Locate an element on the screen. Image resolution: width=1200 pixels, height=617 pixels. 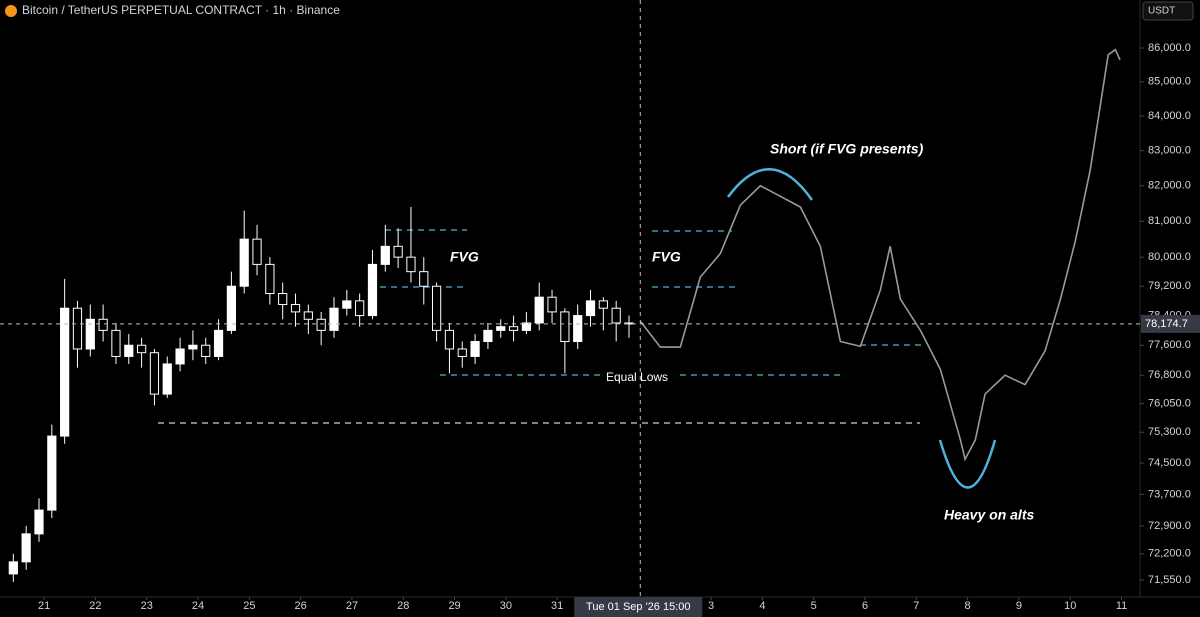
y-tick-label: 85,000.0 is located at coordinates (1169, 82).